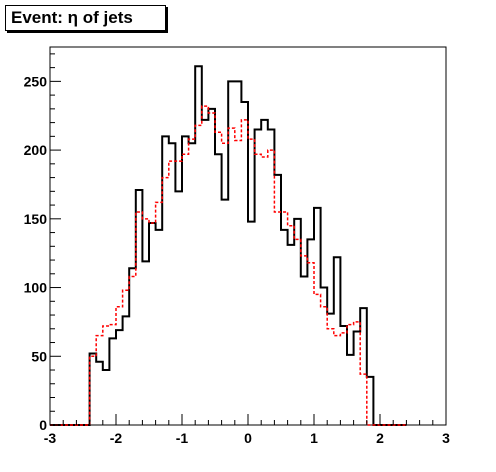 This screenshot has height=472, width=496. I want to click on x-tick-label: 0, so click(248, 438).